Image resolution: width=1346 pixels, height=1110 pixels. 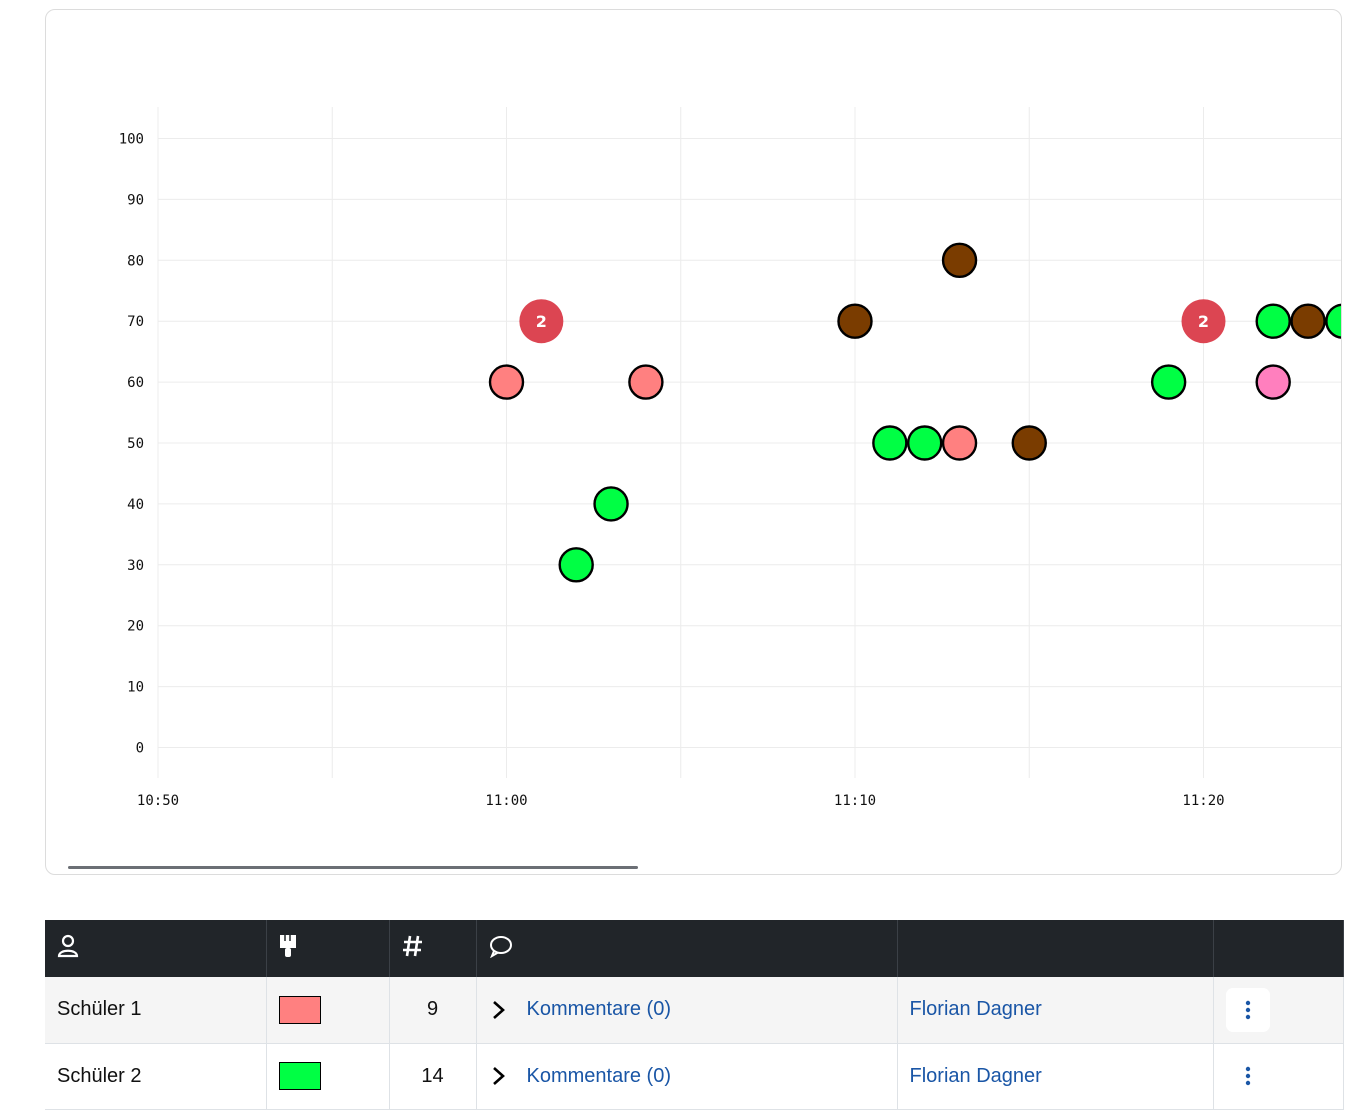 What do you see at coordinates (135, 627) in the screenshot?
I see `y-tick-label: 20` at bounding box center [135, 627].